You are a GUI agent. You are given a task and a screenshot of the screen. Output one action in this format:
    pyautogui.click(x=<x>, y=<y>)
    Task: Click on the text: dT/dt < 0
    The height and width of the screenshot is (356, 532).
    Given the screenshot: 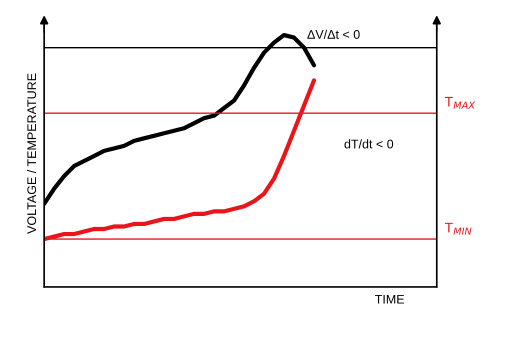 What is the action you would take?
    pyautogui.click(x=369, y=143)
    